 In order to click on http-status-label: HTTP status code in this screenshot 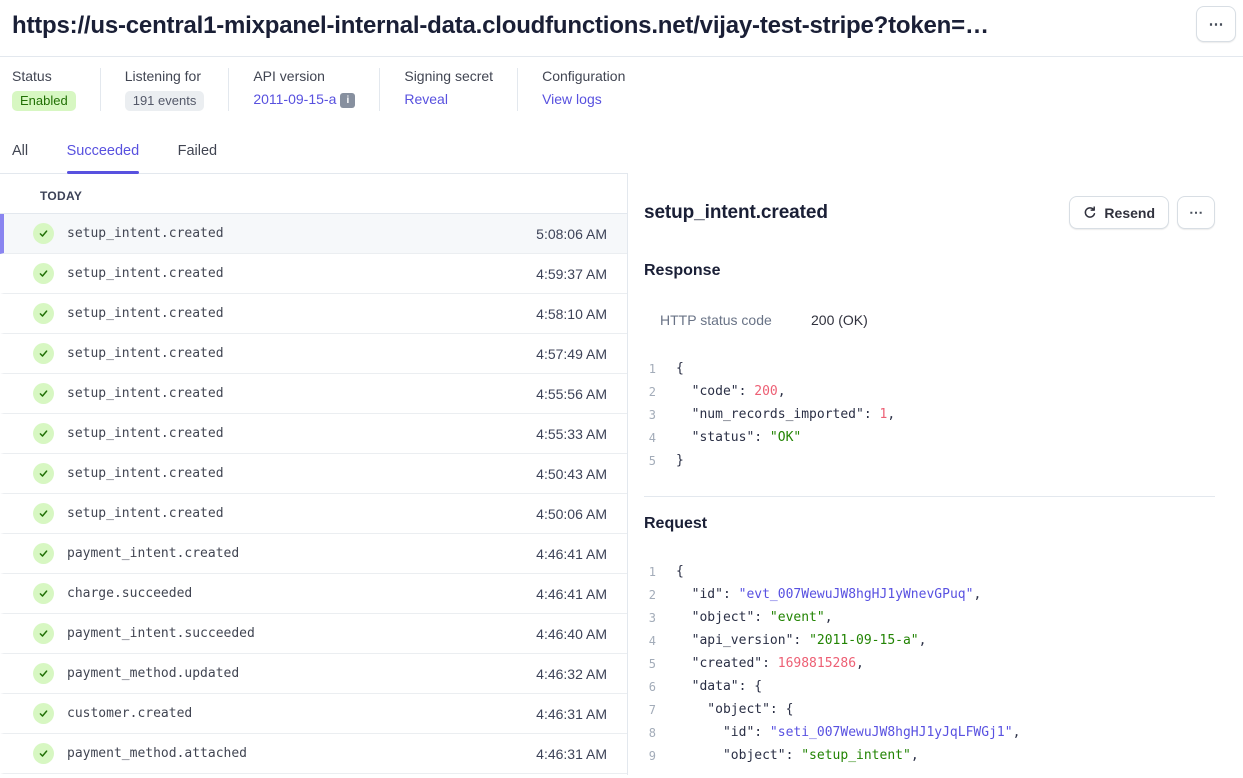, I will do `click(716, 320)`.